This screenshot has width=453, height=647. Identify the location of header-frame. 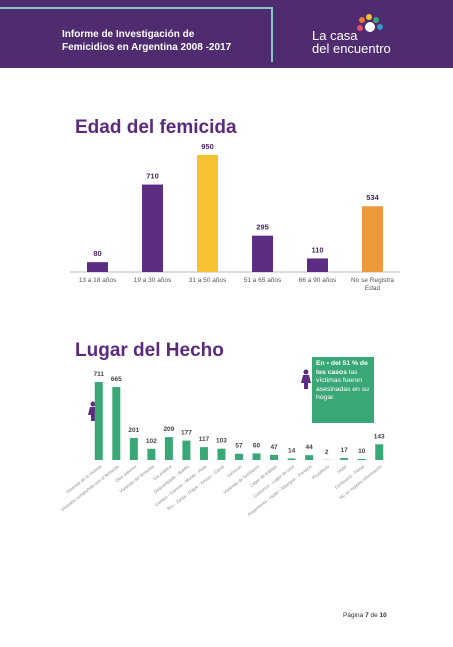
(136, 34).